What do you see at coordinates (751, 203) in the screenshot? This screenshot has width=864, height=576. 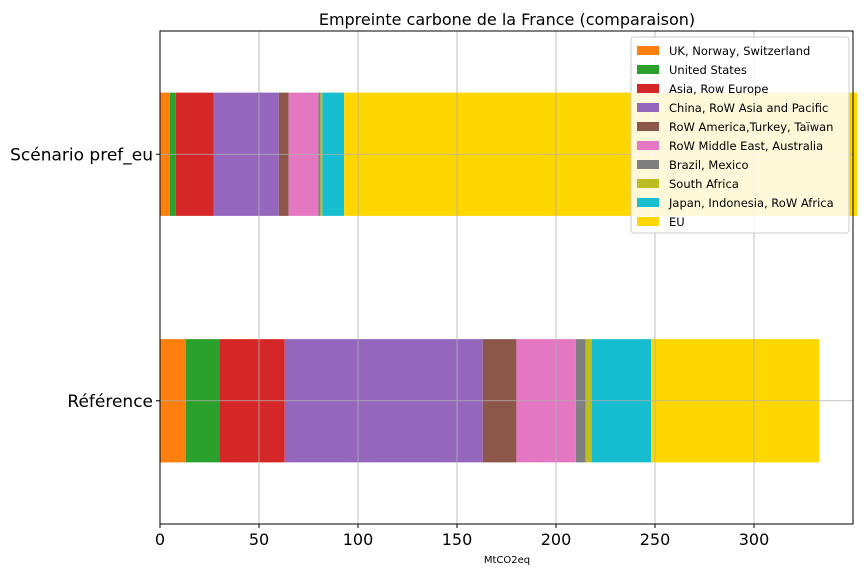 I see `legend-label-8: Japan, Indonesia, RoW Africa` at bounding box center [751, 203].